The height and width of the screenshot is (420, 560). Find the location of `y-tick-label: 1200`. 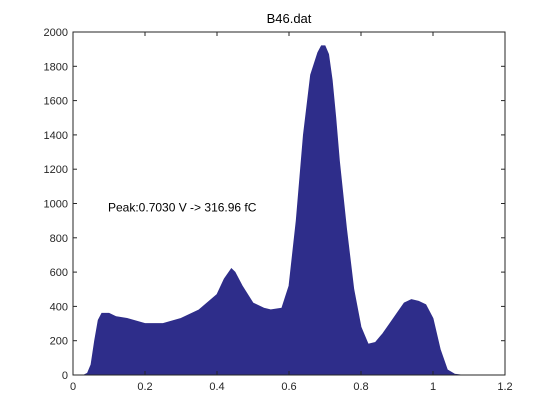

y-tick-label: 1200 is located at coordinates (56, 170).